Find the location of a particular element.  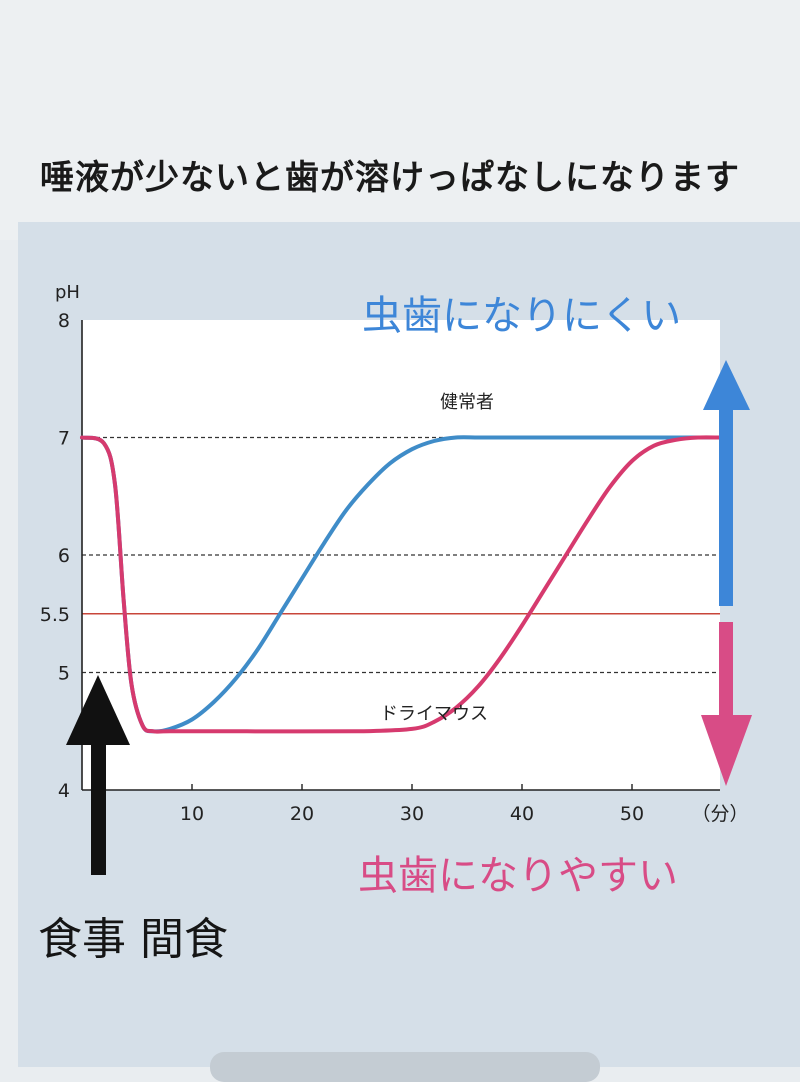

x-tick-label: 30 is located at coordinates (412, 814).